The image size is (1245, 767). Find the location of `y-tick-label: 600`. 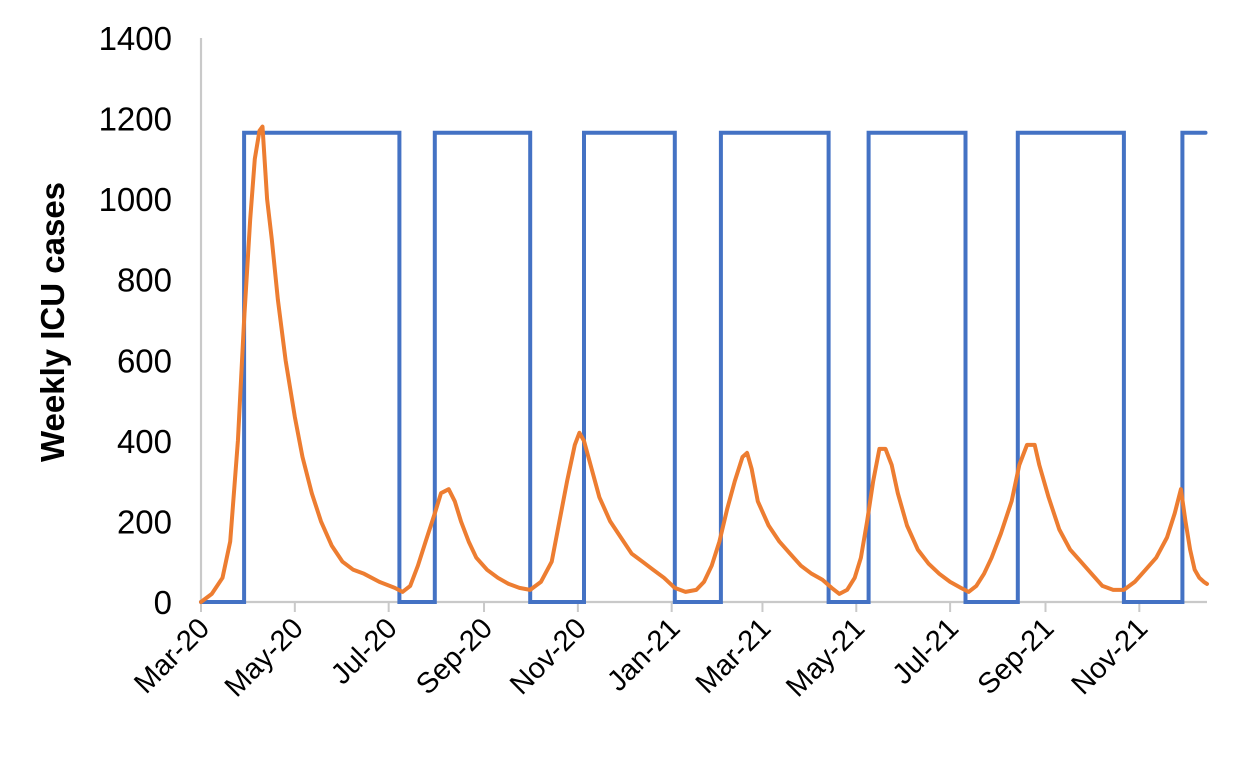

y-tick-label: 600 is located at coordinates (144, 360).